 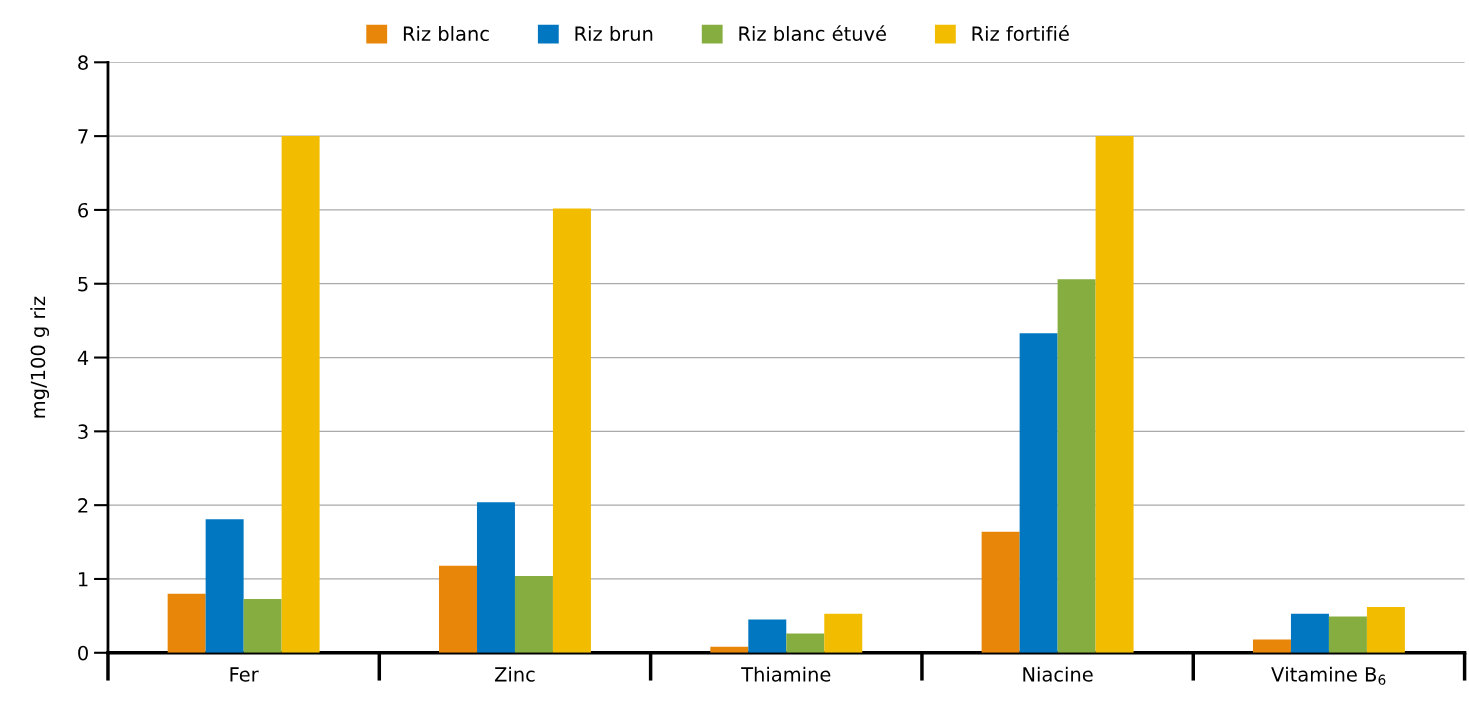 I want to click on y-tick-label: 1, so click(x=83, y=579).